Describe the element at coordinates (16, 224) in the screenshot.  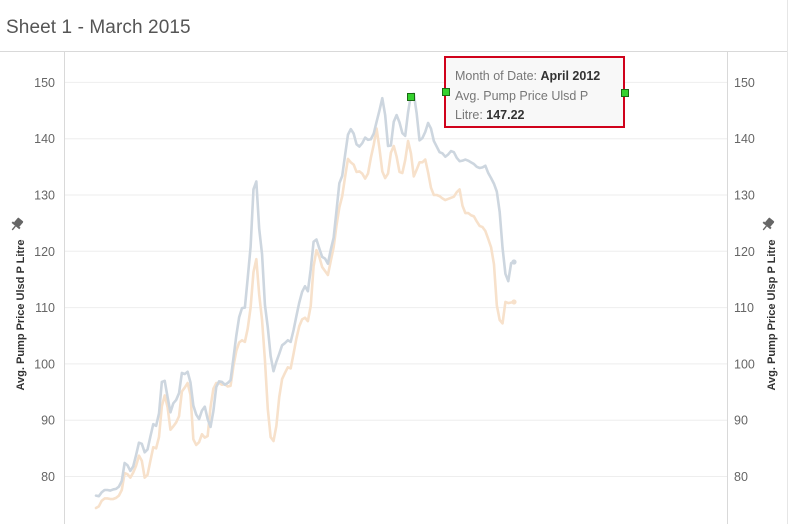
I see `left-axis-pin-icon` at that location.